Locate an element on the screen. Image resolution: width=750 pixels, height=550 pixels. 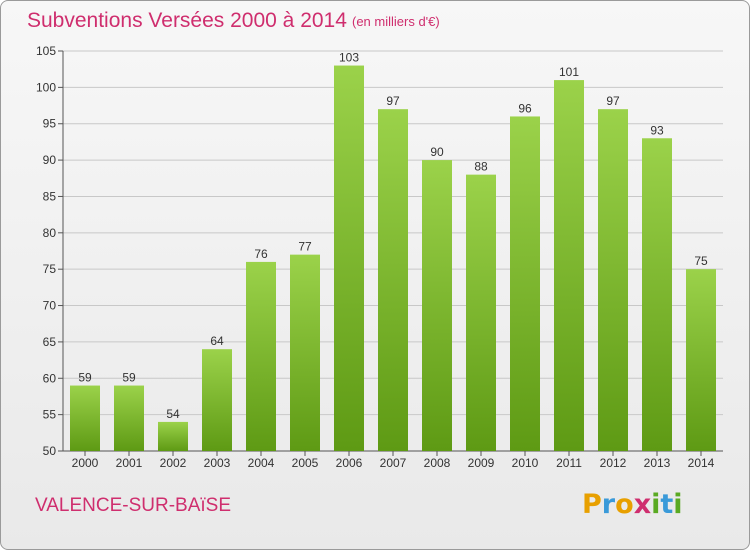
x-tick-label: 2006 is located at coordinates (349, 463).